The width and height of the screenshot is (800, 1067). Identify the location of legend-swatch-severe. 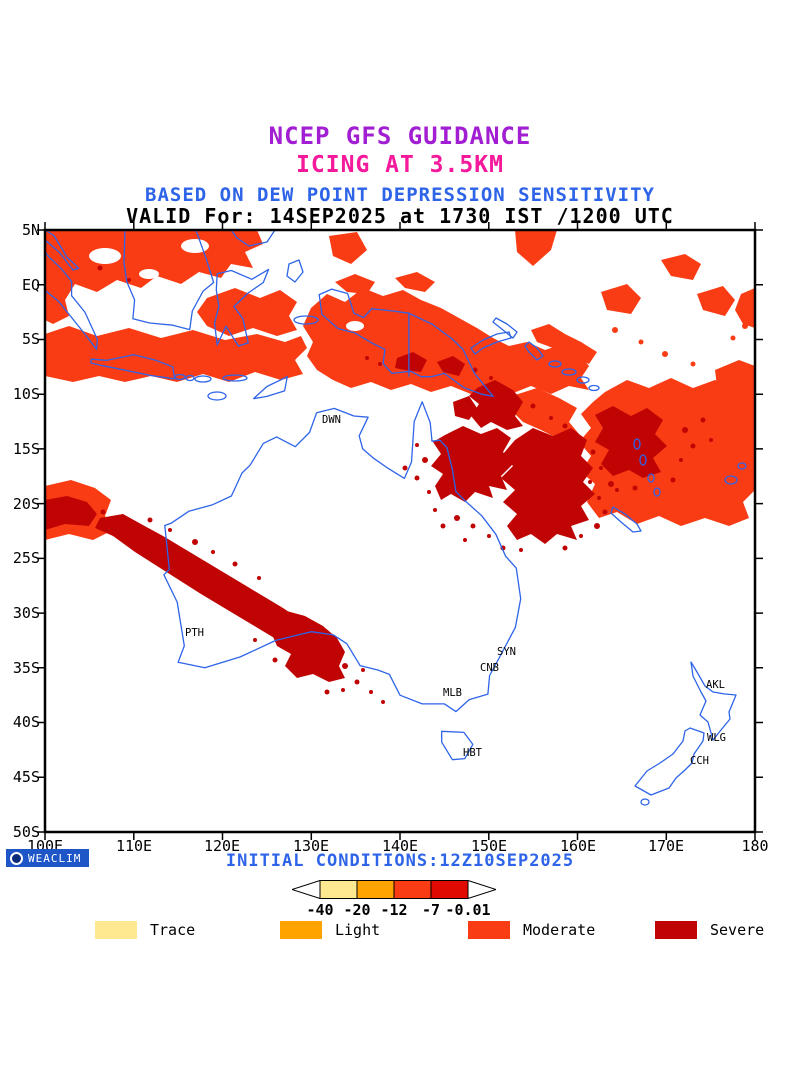
(676, 930).